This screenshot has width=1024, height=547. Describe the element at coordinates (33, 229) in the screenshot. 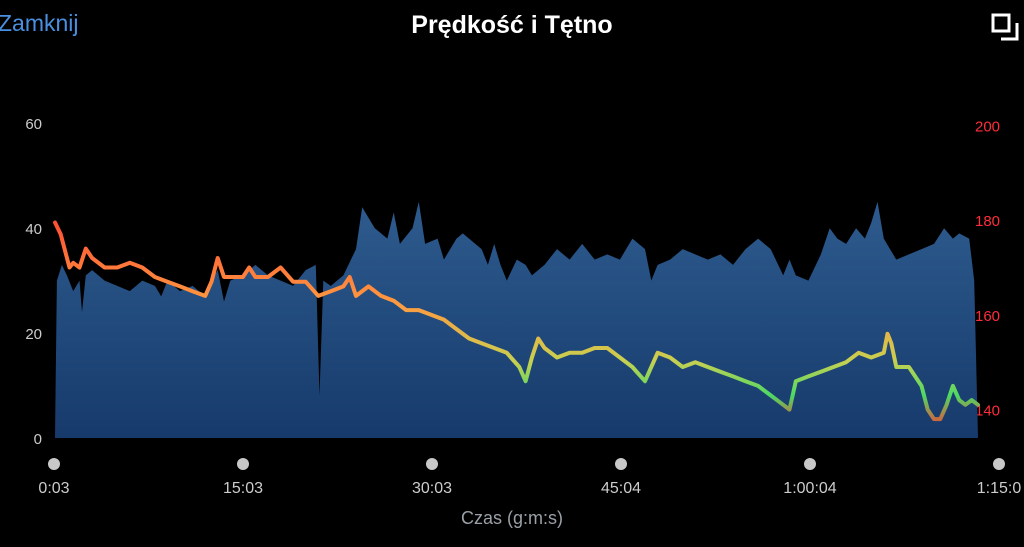

I see `left-tick-label: 40` at that location.